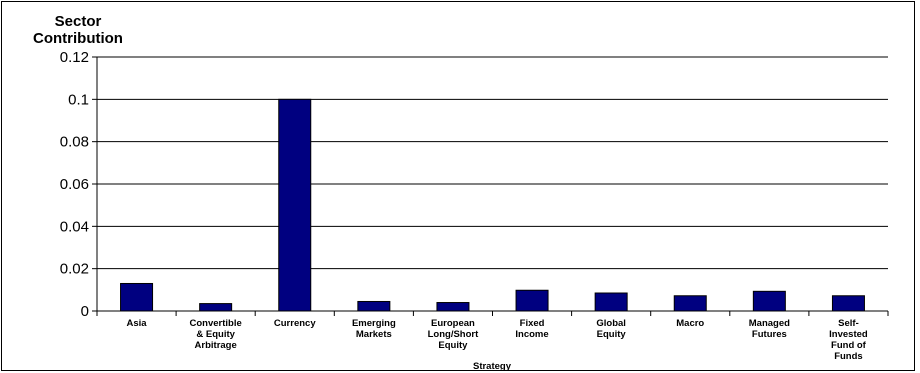  Describe the element at coordinates (453, 334) in the screenshot. I see `x-tick-label: Long/Short` at that location.